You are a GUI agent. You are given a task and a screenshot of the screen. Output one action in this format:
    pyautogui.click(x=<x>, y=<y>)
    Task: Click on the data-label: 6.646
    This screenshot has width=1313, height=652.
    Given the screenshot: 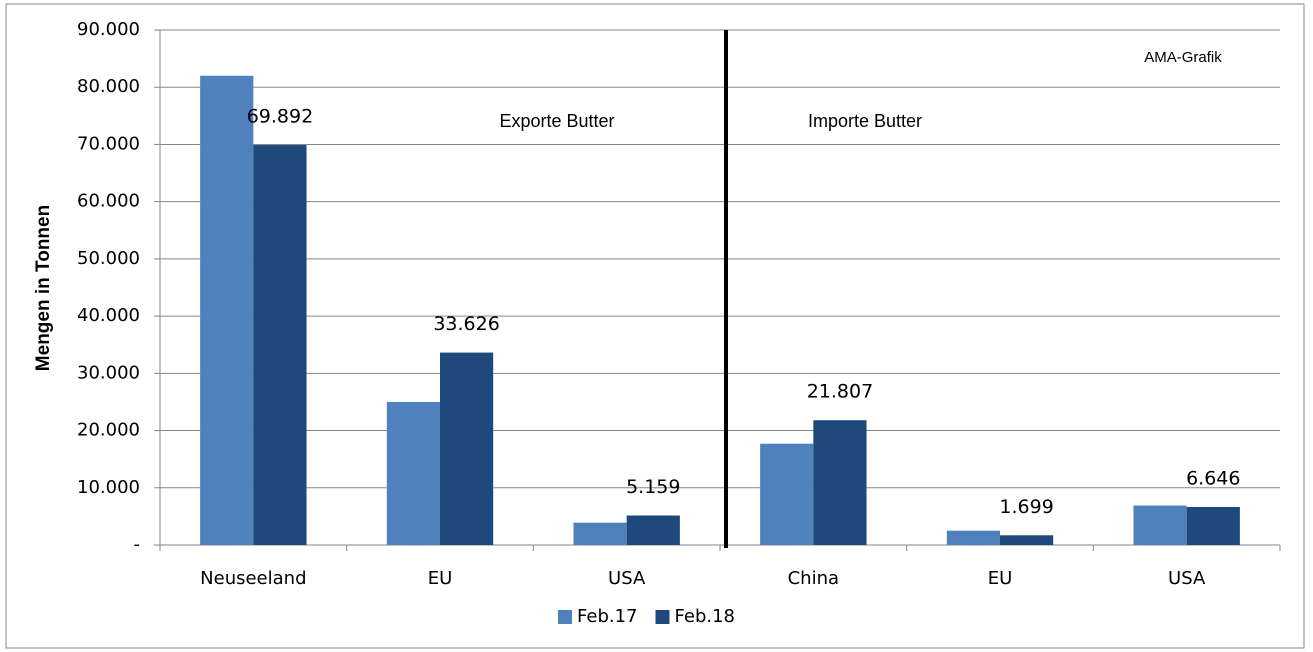 What is the action you would take?
    pyautogui.click(x=1213, y=478)
    